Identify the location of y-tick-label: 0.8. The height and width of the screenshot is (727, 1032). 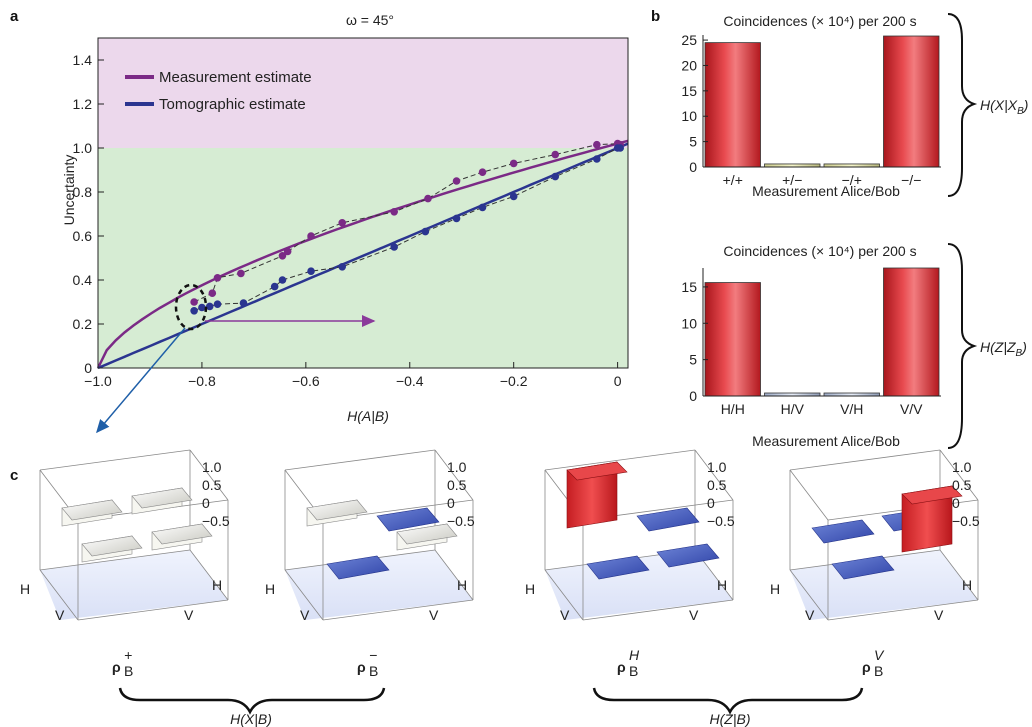
(83, 192).